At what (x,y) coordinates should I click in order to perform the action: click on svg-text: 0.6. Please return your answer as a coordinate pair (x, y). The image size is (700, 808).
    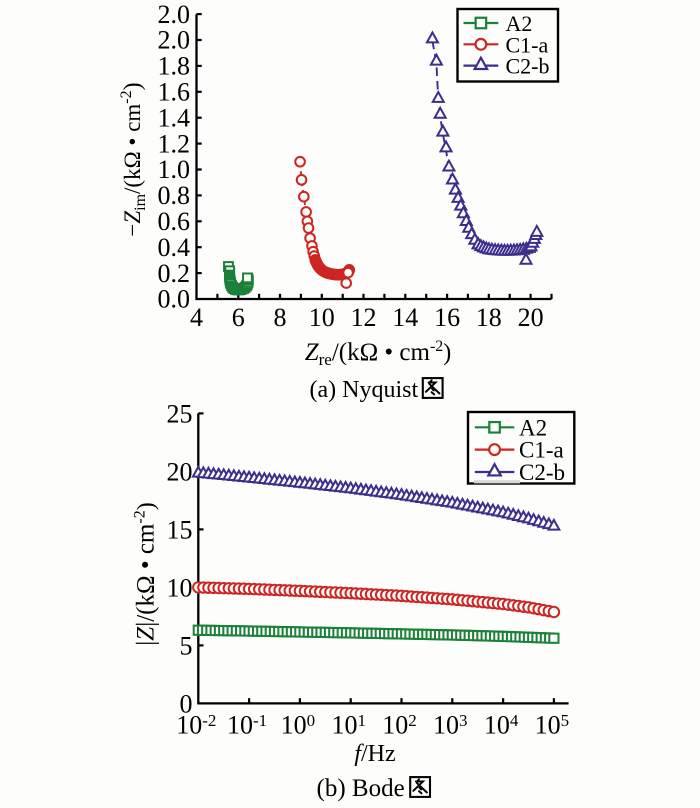
    Looking at the image, I should click on (174, 221).